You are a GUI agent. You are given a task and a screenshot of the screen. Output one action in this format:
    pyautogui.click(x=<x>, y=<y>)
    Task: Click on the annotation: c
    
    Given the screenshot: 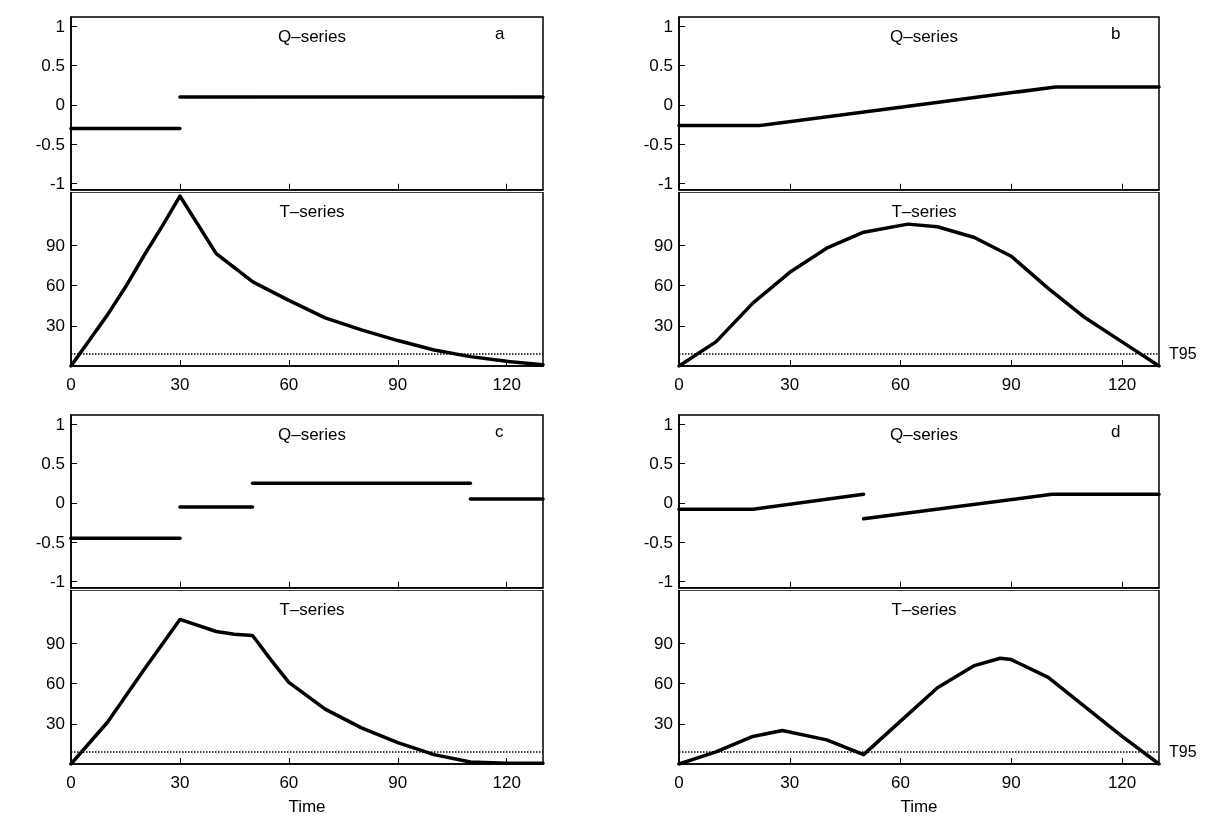 What is the action you would take?
    pyautogui.click(x=499, y=431)
    